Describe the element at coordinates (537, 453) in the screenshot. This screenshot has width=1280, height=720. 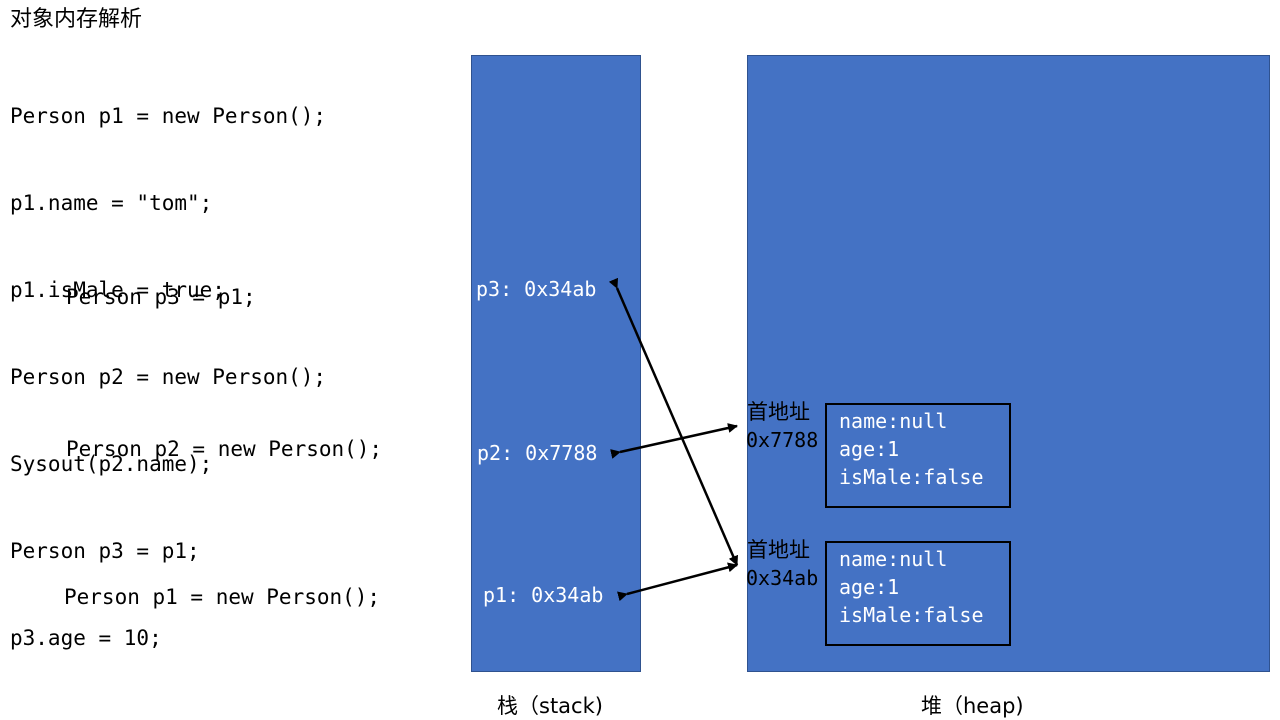
I see `stack-var-p2: p2: 0x7788` at that location.